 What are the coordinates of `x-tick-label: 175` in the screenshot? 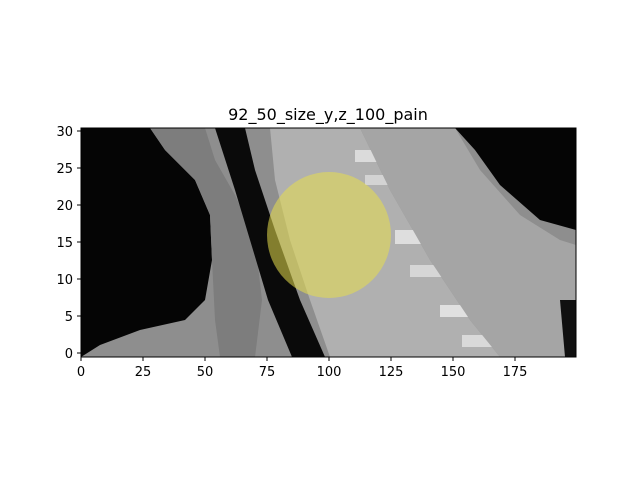 It's located at (515, 372).